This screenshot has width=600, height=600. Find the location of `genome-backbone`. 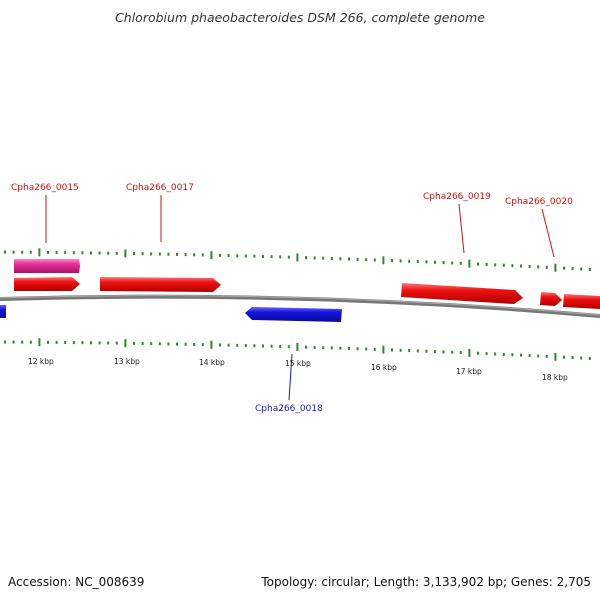

genome-backbone is located at coordinates (300, 306).